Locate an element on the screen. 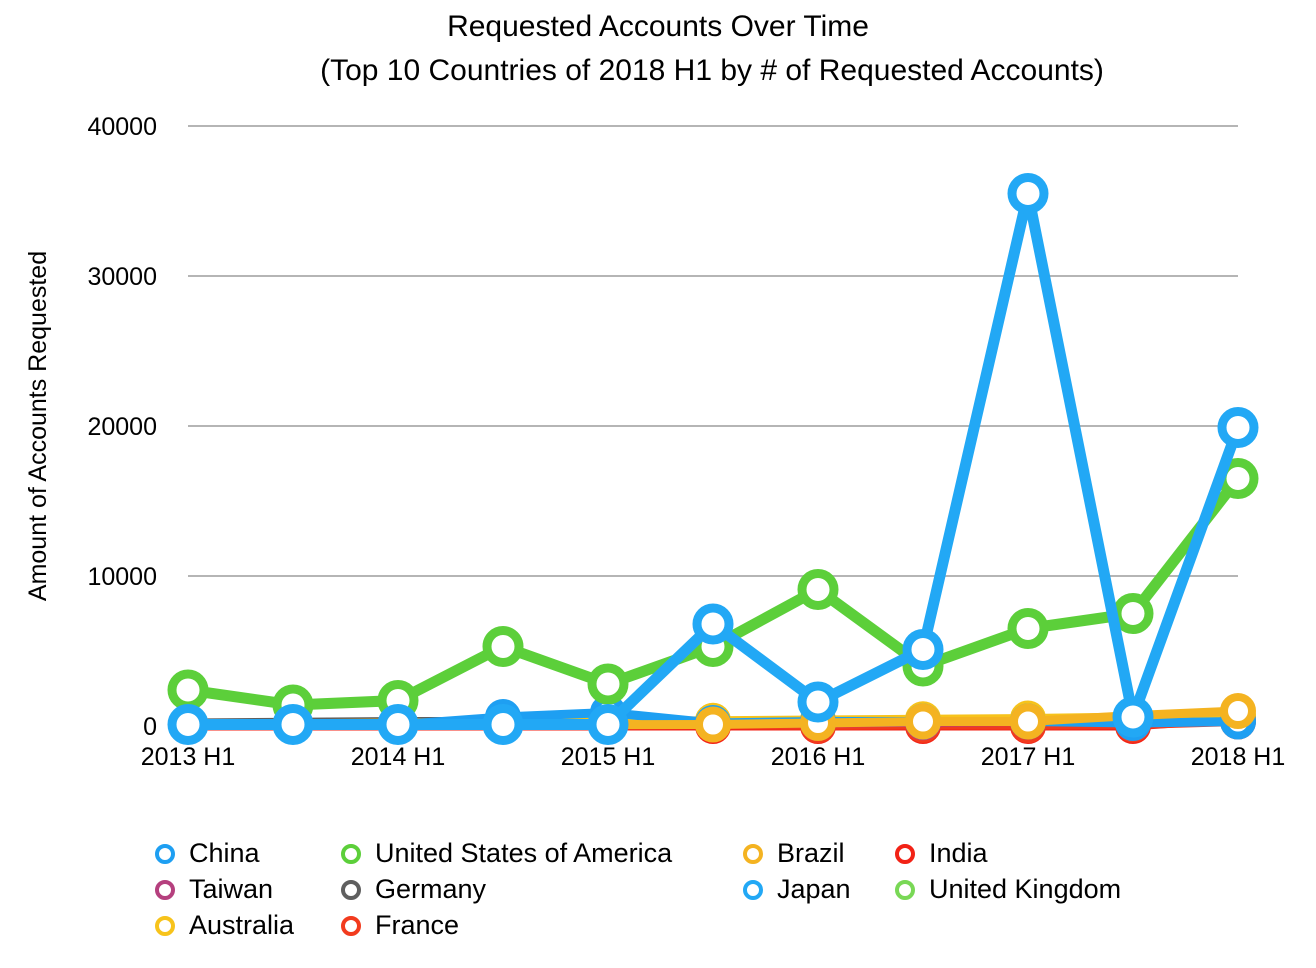 The image size is (1316, 968). legend-label: Taiwan is located at coordinates (231, 889).